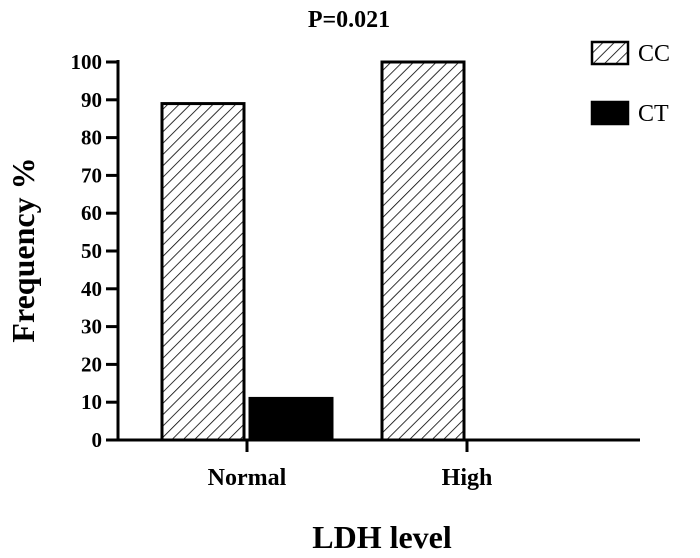 The width and height of the screenshot is (700, 558). Describe the element at coordinates (630, 83) in the screenshot. I see `legend: CC CT` at that location.